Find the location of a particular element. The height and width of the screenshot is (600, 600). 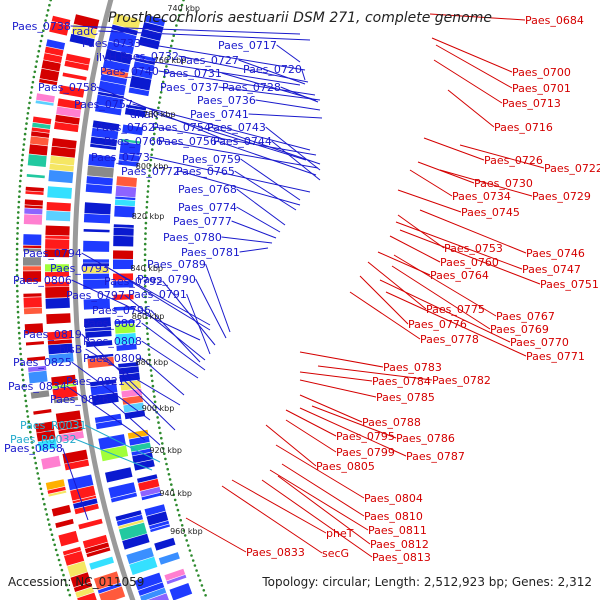

right-gene-label: secG is located at coordinates (335, 553).